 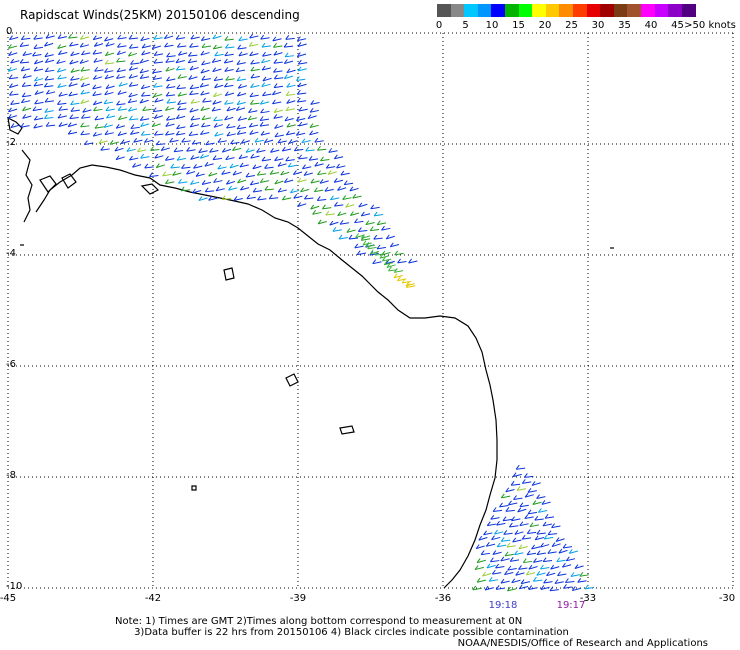 I want to click on lat-label: 0, so click(x=9, y=31).